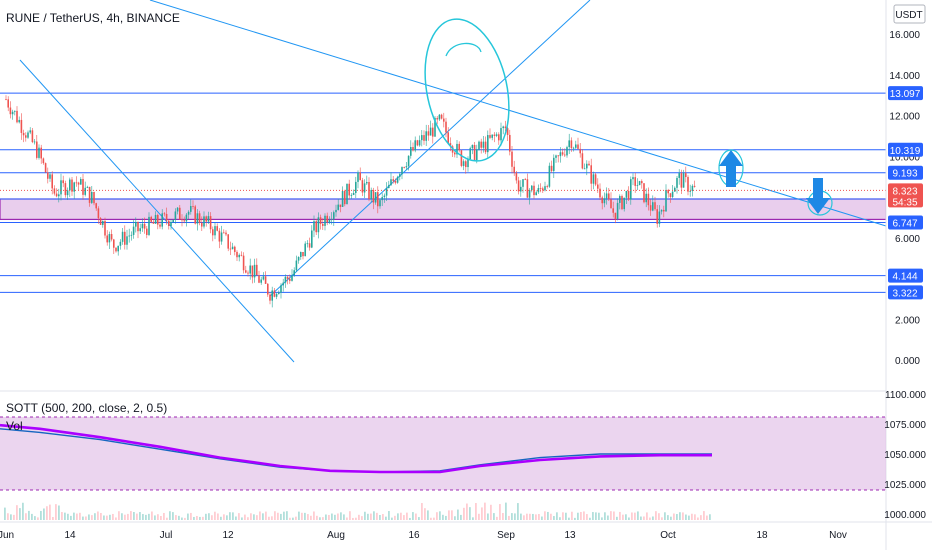 Image resolution: width=932 pixels, height=550 pixels. Describe the element at coordinates (909, 14) in the screenshot. I see `currency-badge` at that location.